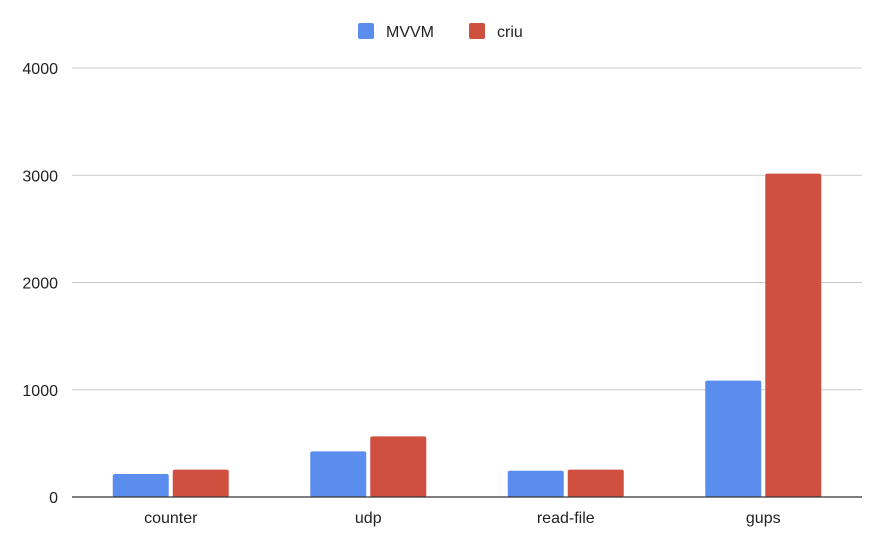 Image resolution: width=873 pixels, height=547 pixels. Describe the element at coordinates (338, 474) in the screenshot. I see `bar-mvvm-udp` at that location.